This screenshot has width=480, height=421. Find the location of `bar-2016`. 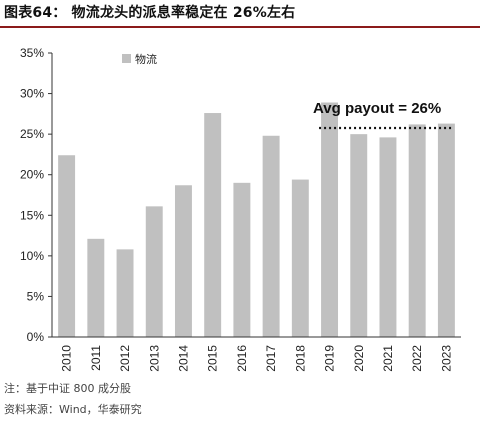

bar-2016 is located at coordinates (242, 259).